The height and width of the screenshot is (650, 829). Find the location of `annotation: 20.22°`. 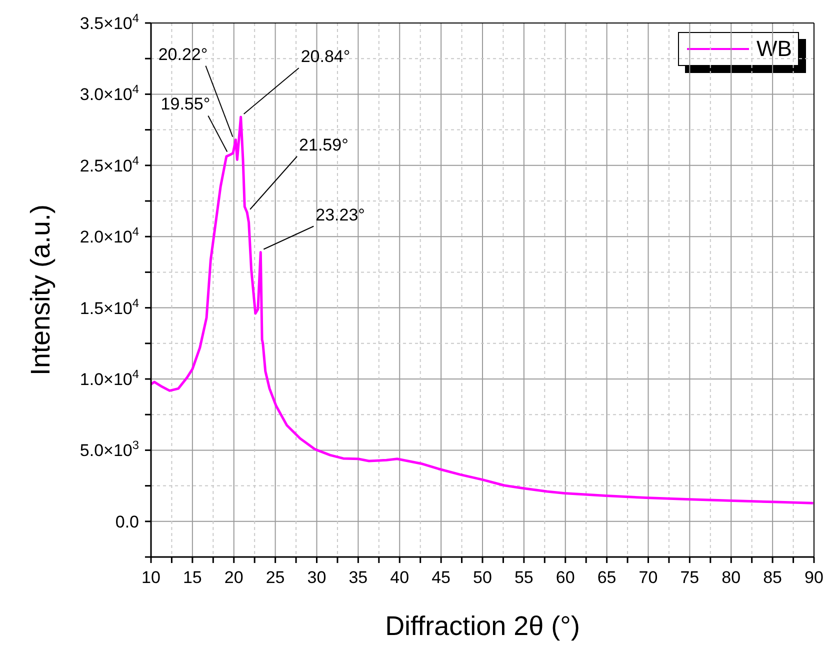

annotation: 20.22° is located at coordinates (183, 54).